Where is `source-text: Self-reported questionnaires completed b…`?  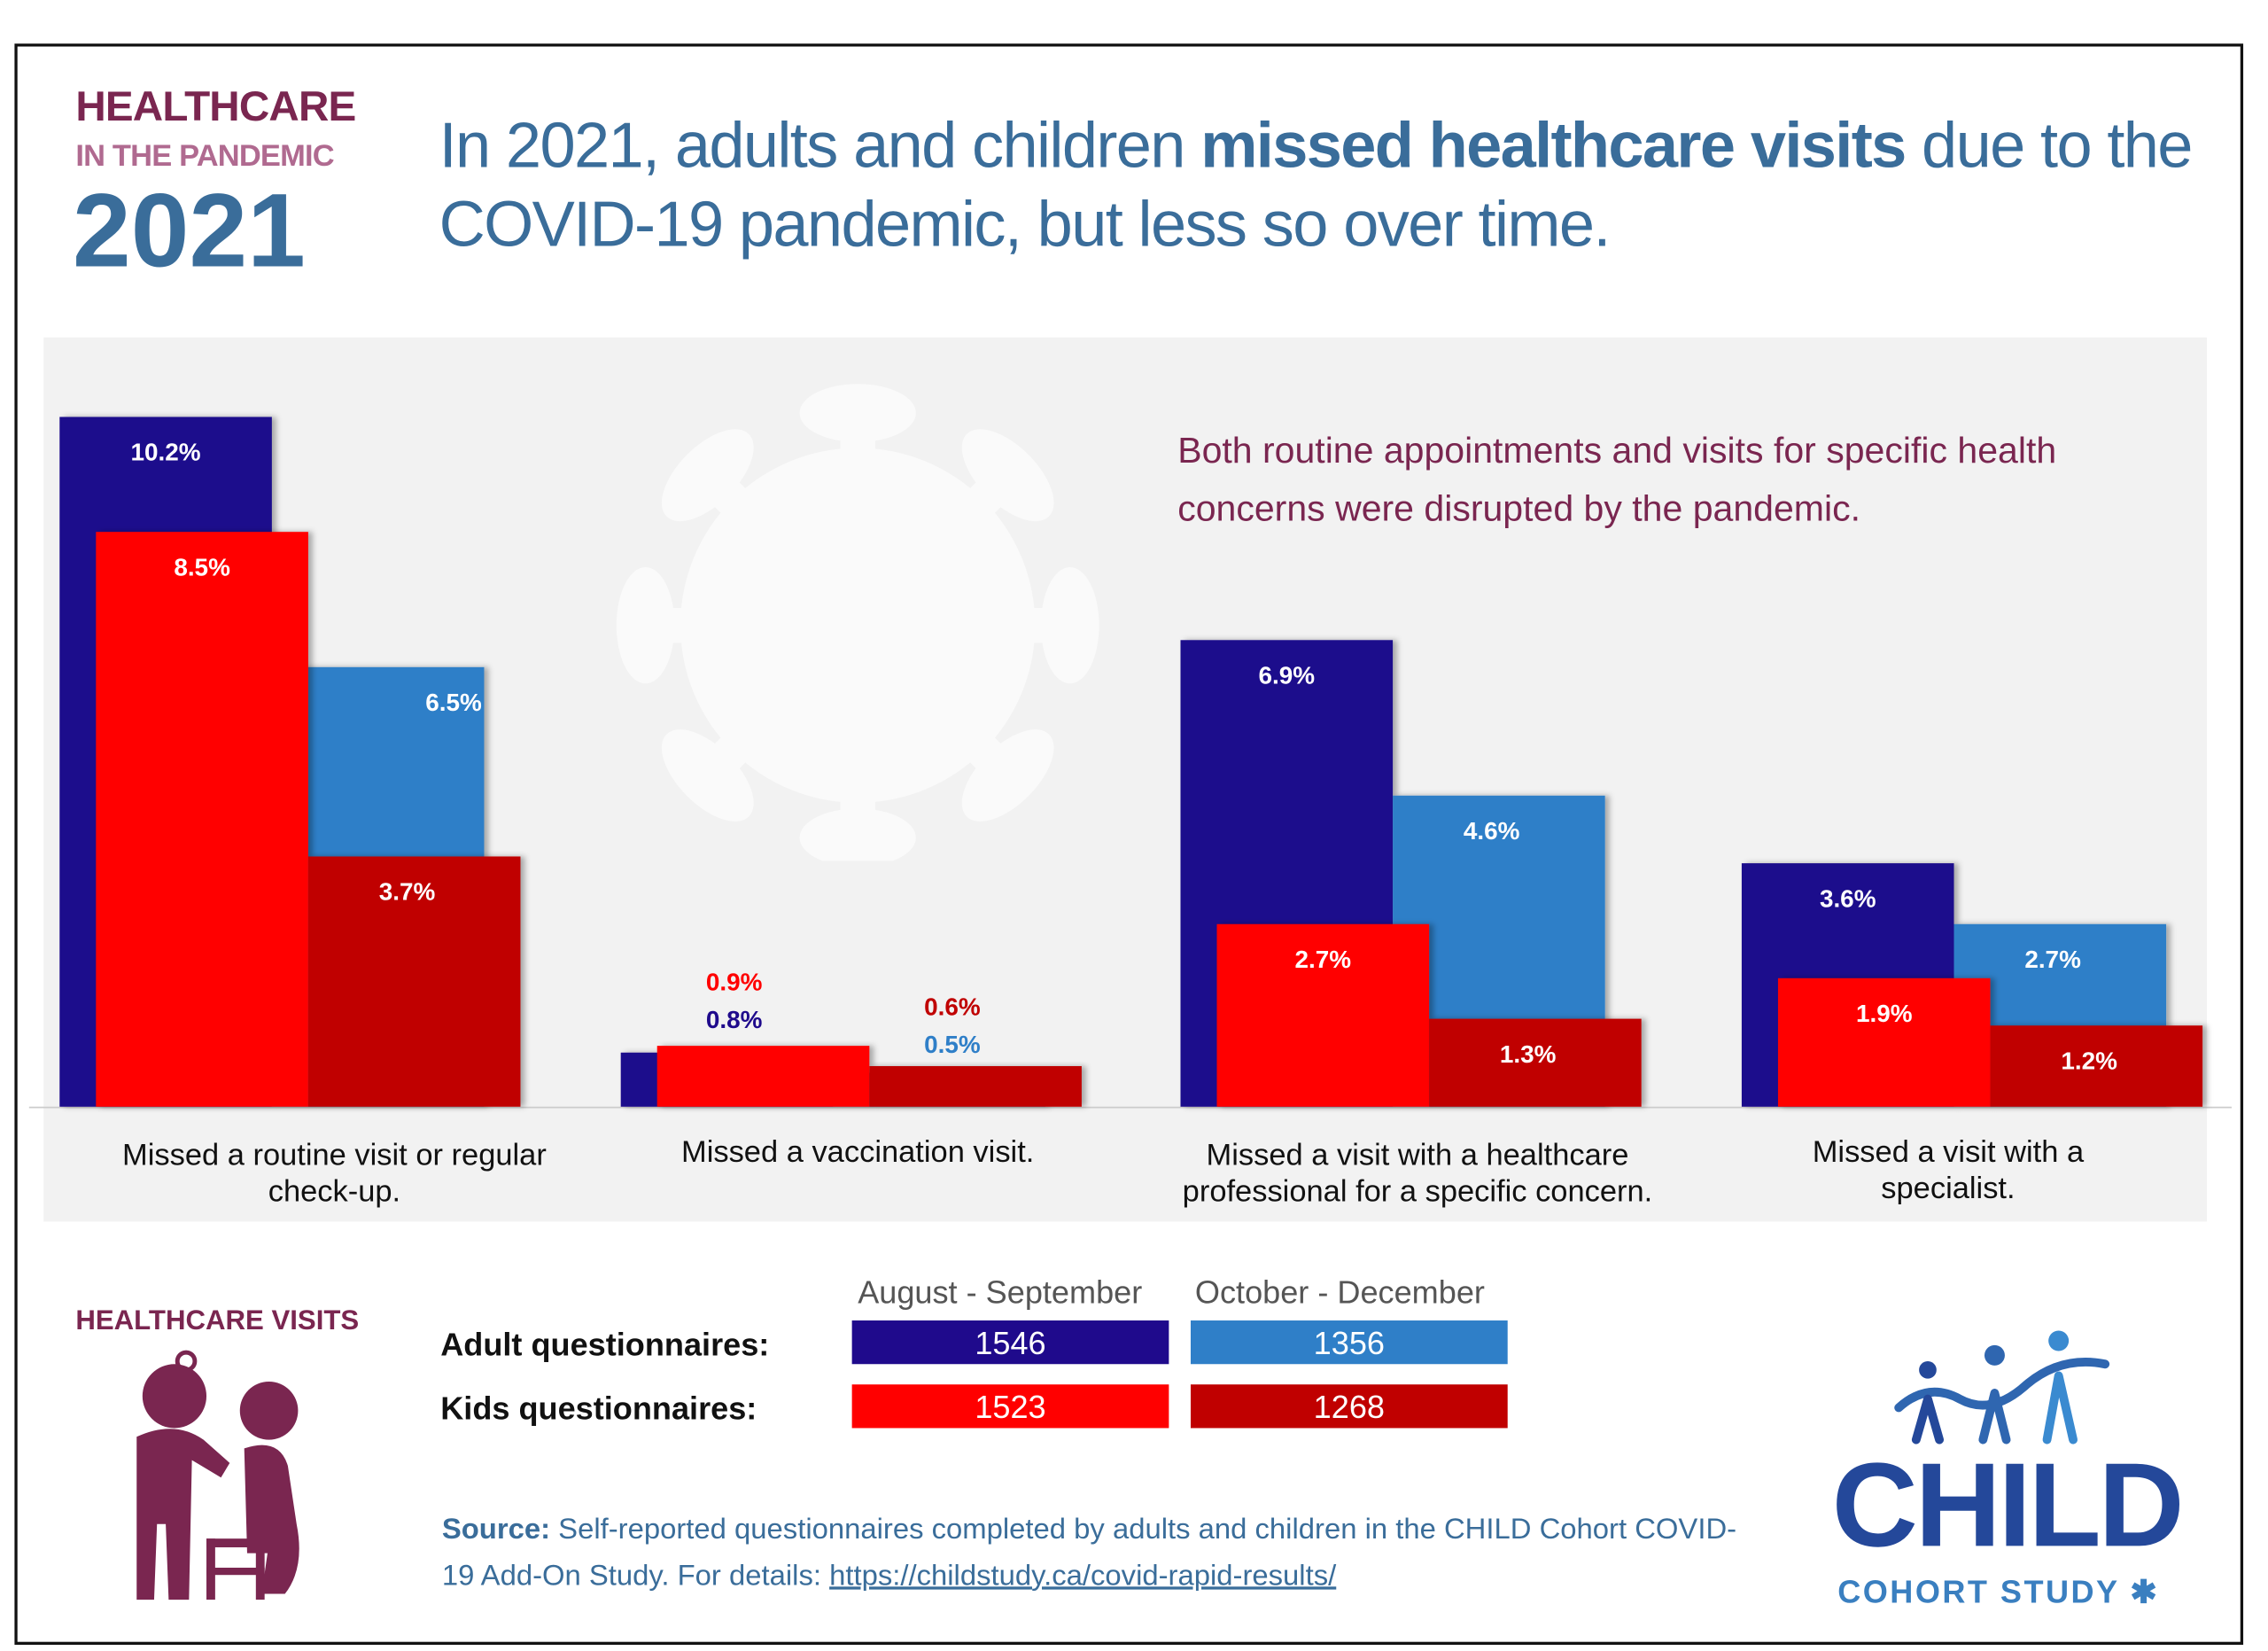
source-text: Self-reported questionnaires completed b… is located at coordinates (1089, 1554).